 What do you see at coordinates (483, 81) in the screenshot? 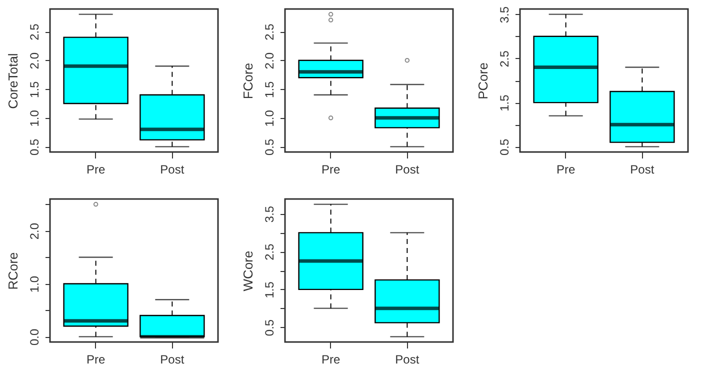
I see `y-axis-title: PCore` at bounding box center [483, 81].